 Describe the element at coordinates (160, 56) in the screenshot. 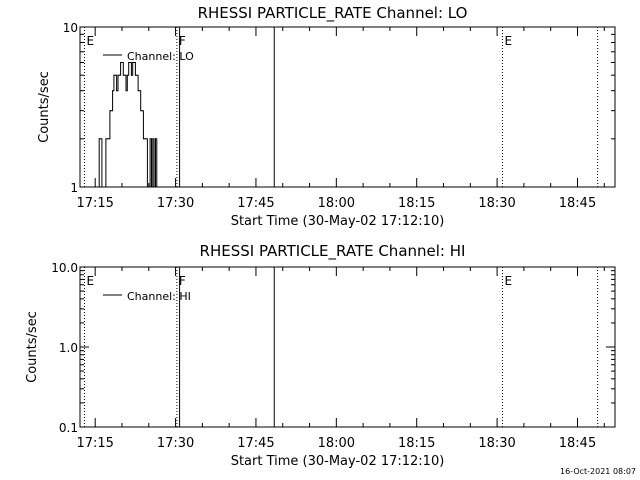

I see `legend-label: Channel: LO` at that location.